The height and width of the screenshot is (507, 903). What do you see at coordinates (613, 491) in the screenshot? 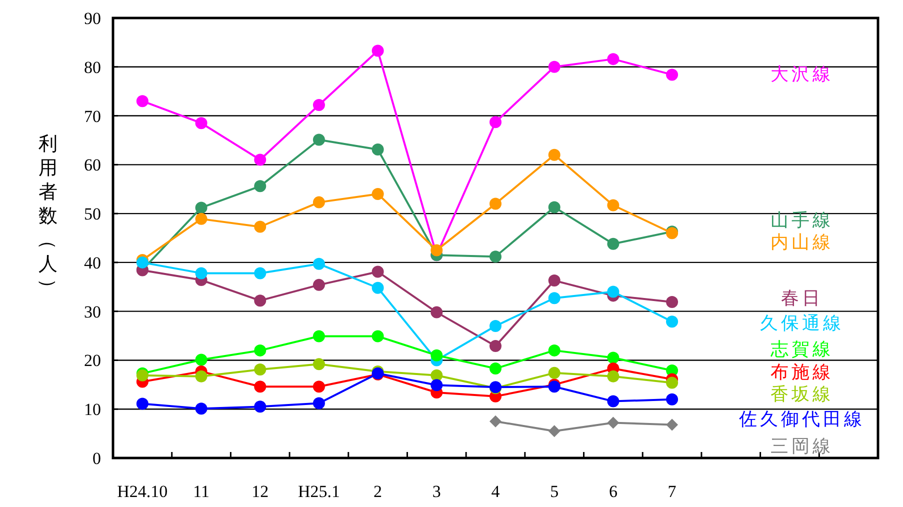
I see `x-tick-label: 6` at bounding box center [613, 491].